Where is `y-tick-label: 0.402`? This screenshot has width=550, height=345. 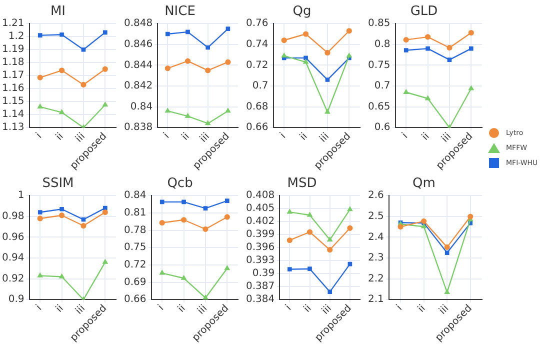 y-tick-label: 0.402 is located at coordinates (260, 222).